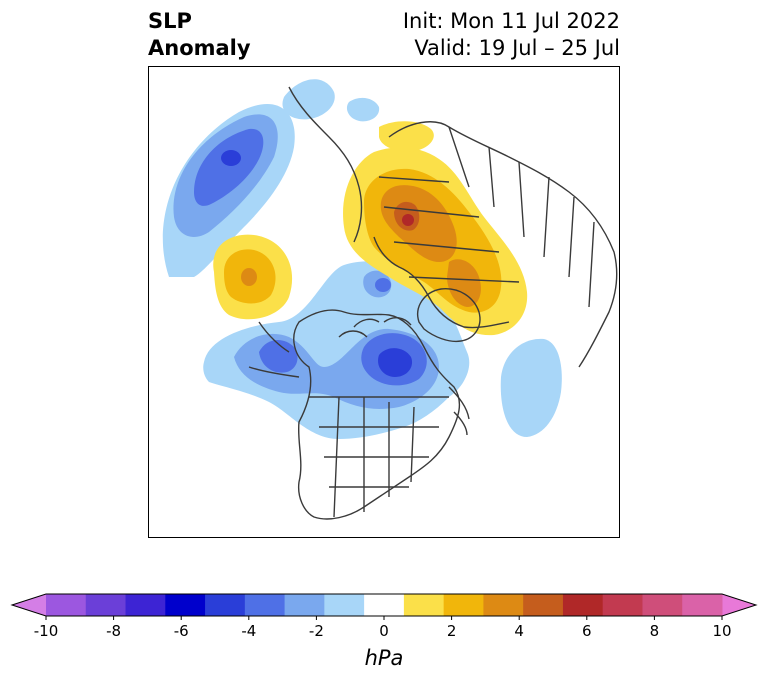 This screenshot has width=768, height=684. What do you see at coordinates (336, 350) in the screenshot?
I see `arctic-hudson-low` at bounding box center [336, 350].